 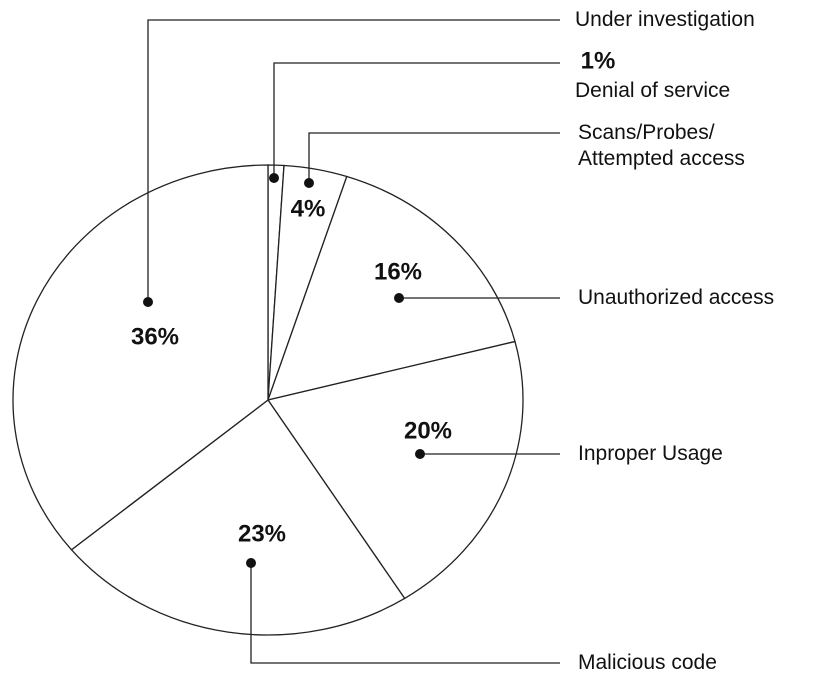 What do you see at coordinates (647, 662) in the screenshot?
I see `category-label: Malicious code` at bounding box center [647, 662].